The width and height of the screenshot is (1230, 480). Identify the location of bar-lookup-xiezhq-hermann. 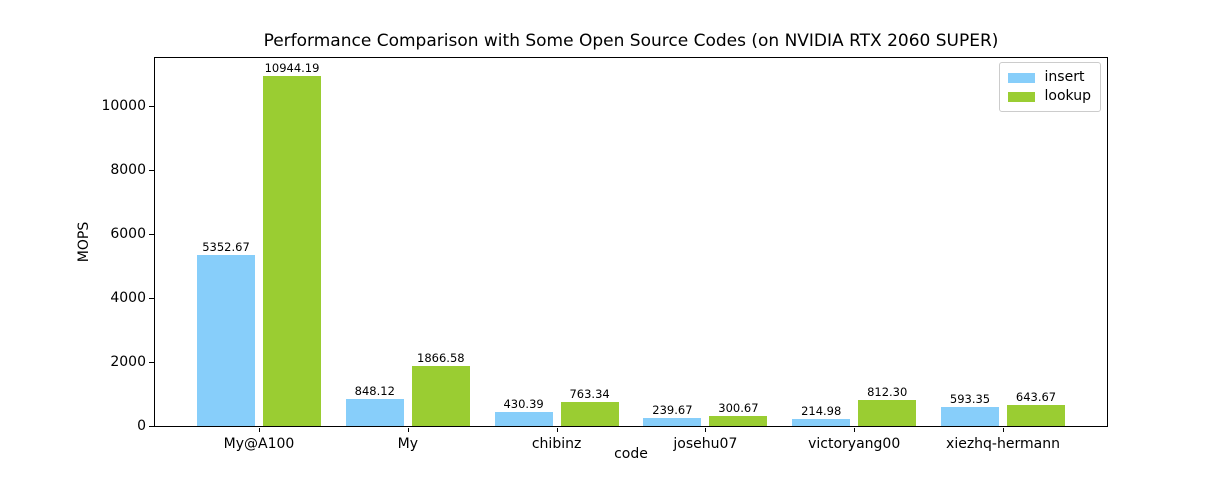
(1036, 415).